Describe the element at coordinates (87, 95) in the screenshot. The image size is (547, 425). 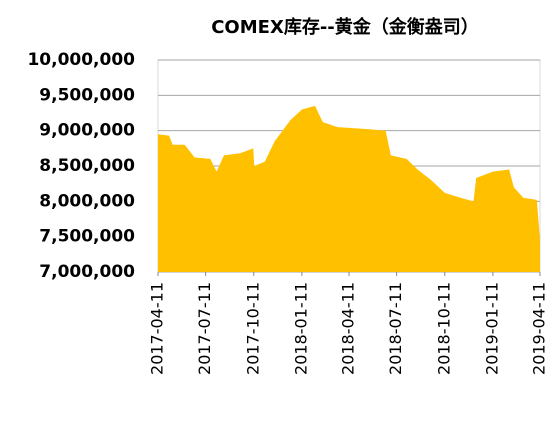
I see `y-tick-label: 9,500,000` at that location.